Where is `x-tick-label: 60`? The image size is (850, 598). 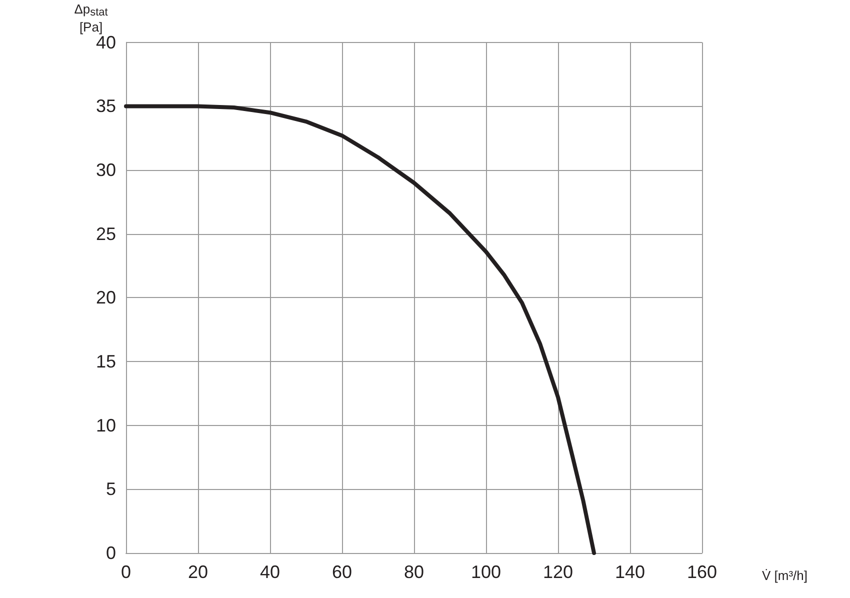
x-tick-label: 60 is located at coordinates (342, 572).